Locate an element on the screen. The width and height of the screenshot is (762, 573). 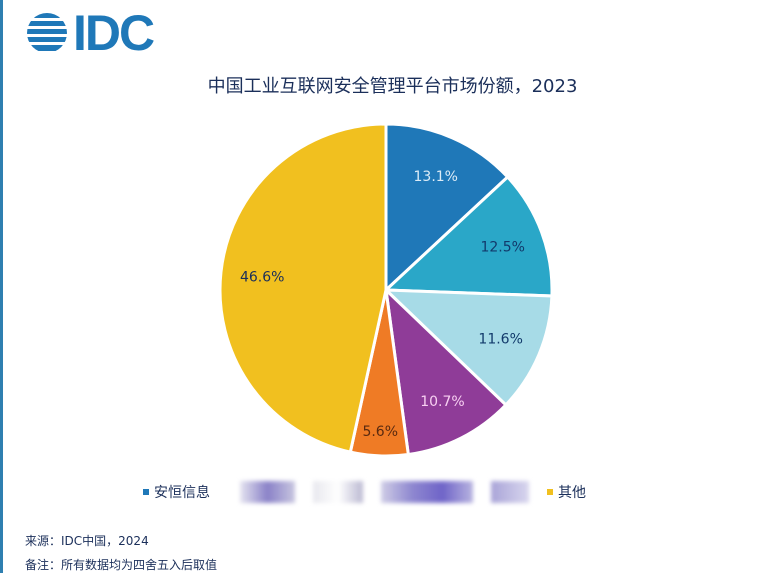
legend-item-other: 其他 is located at coordinates (566, 492).